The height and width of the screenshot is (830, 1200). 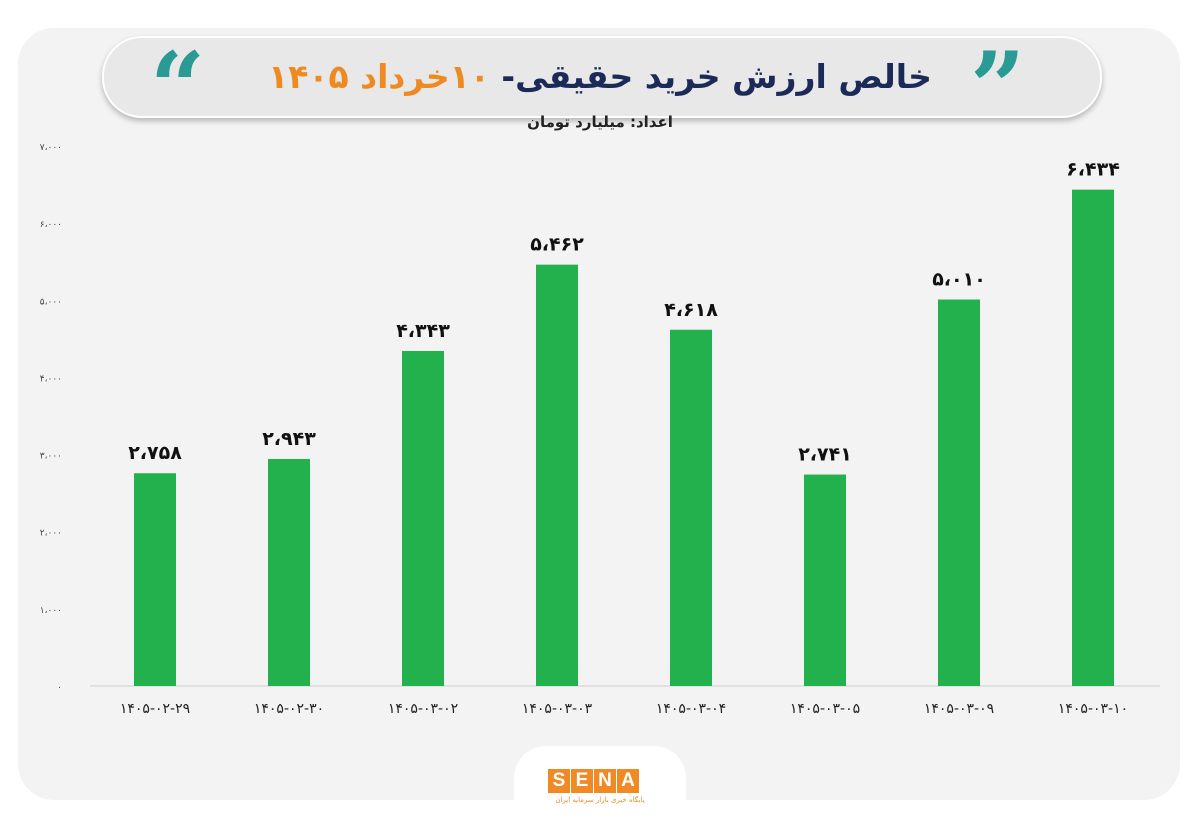 What do you see at coordinates (998, 87) in the screenshot?
I see `close-quote-icon: ”` at bounding box center [998, 87].